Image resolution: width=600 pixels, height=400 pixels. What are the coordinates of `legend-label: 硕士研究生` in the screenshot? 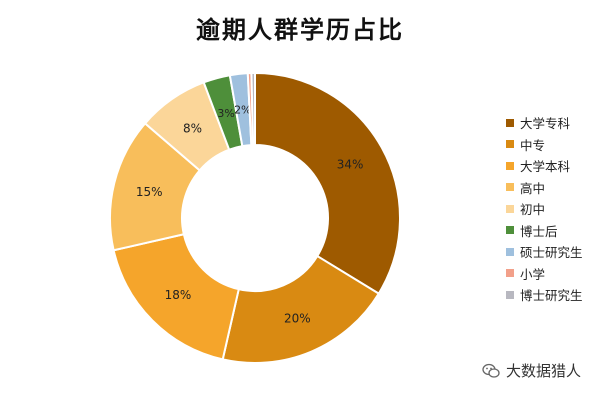 It's located at (551, 253).